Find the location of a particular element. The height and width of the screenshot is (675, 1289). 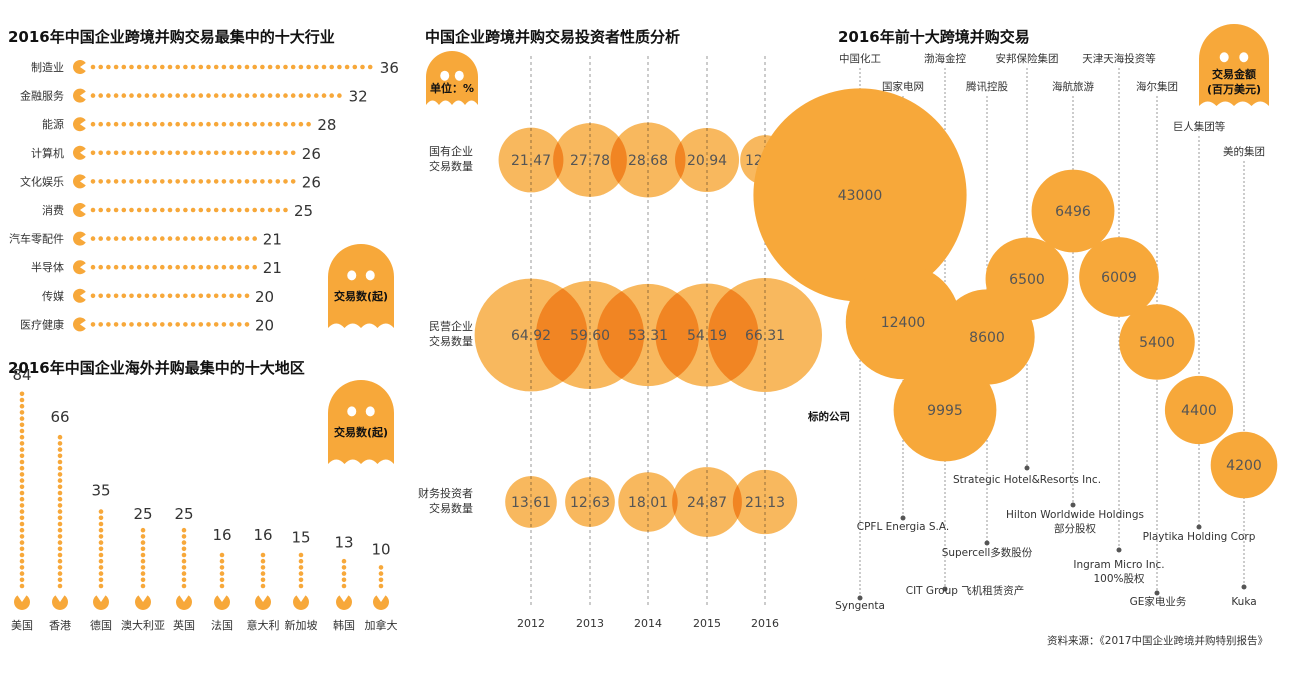

region-badge-label: 交易数(起) is located at coordinates (361, 432).